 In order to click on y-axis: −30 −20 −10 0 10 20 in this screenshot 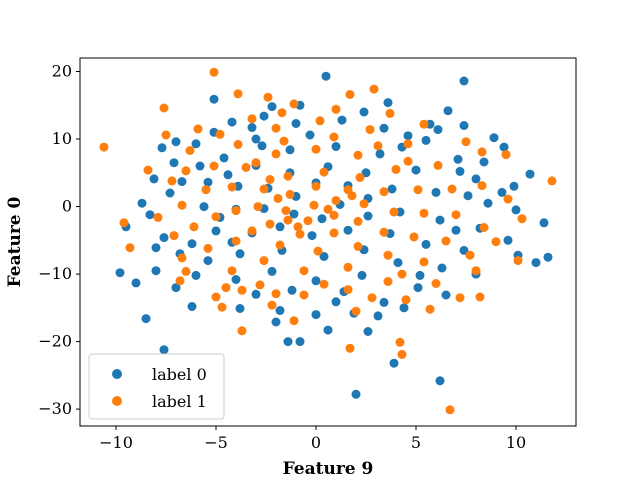, I will do `click(59, 240)`.